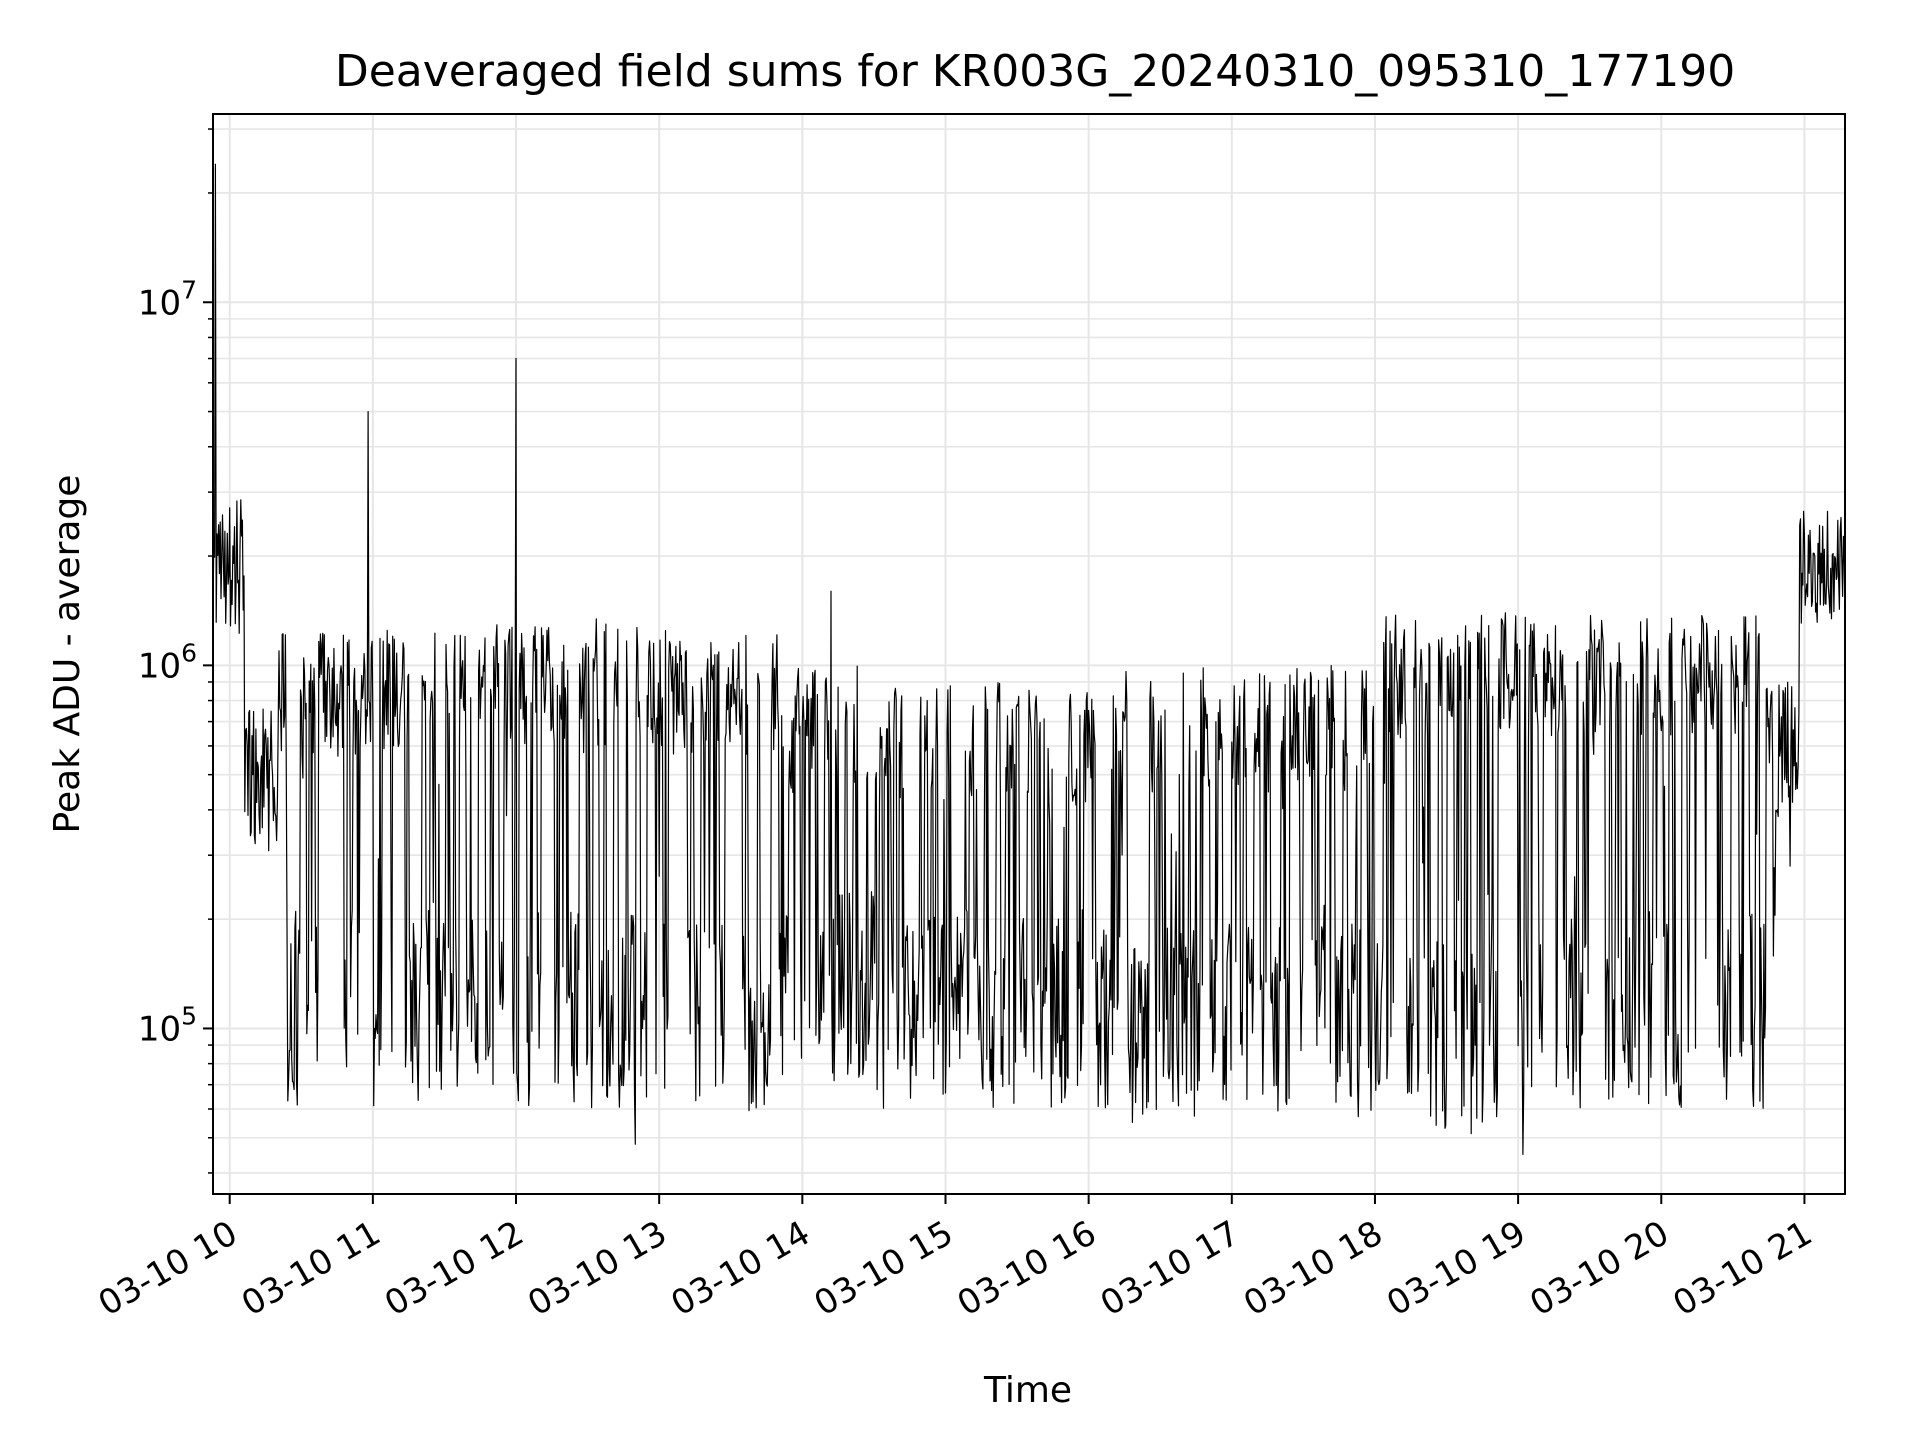  What do you see at coordinates (189, 289) in the screenshot?
I see `y-tick-label-exponent: 7` at bounding box center [189, 289].